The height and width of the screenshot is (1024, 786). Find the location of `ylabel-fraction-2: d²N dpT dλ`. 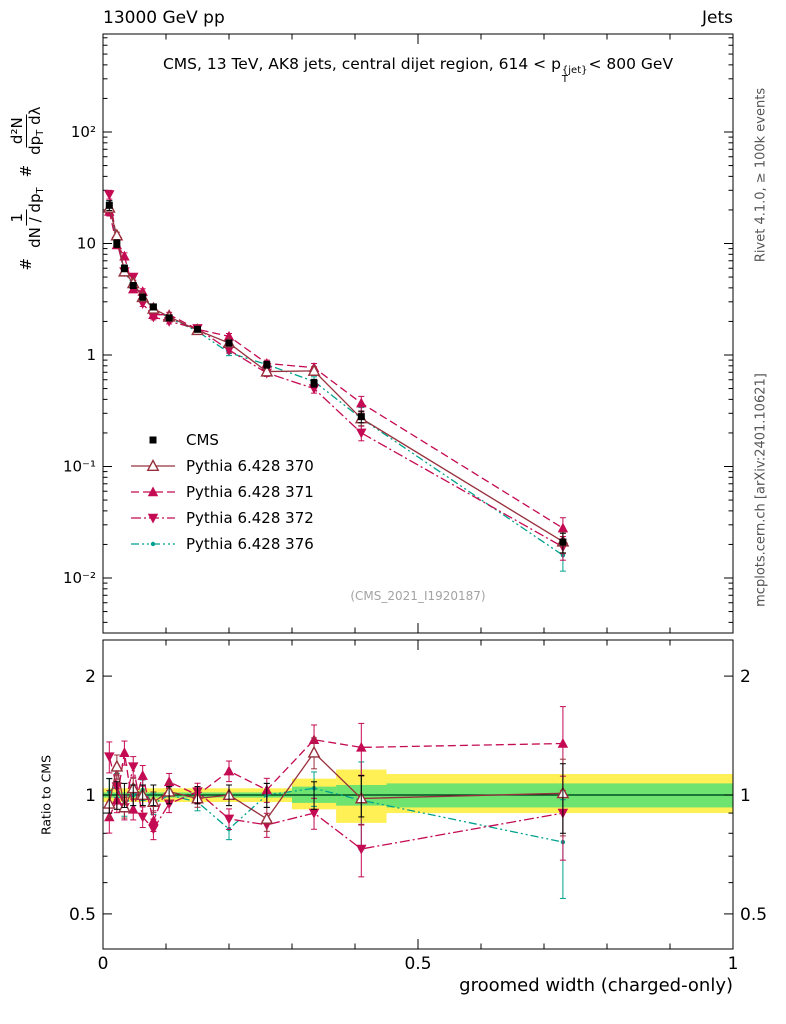

ylabel-fraction-2: d²N dpT dλ is located at coordinates (27, 130).